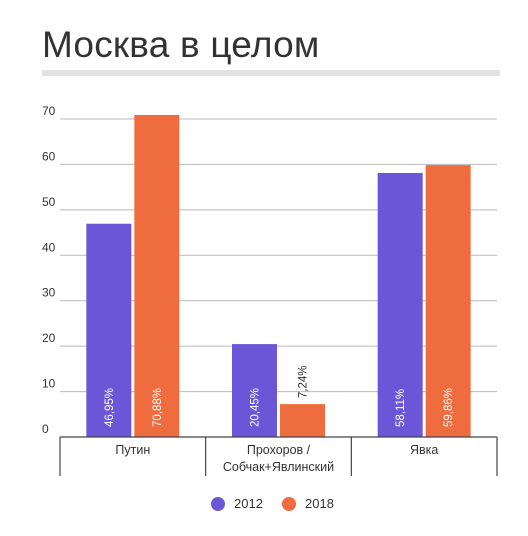 This screenshot has height=536, width=528. Describe the element at coordinates (49, 384) in the screenshot. I see `y-tick-label: 10` at that location.